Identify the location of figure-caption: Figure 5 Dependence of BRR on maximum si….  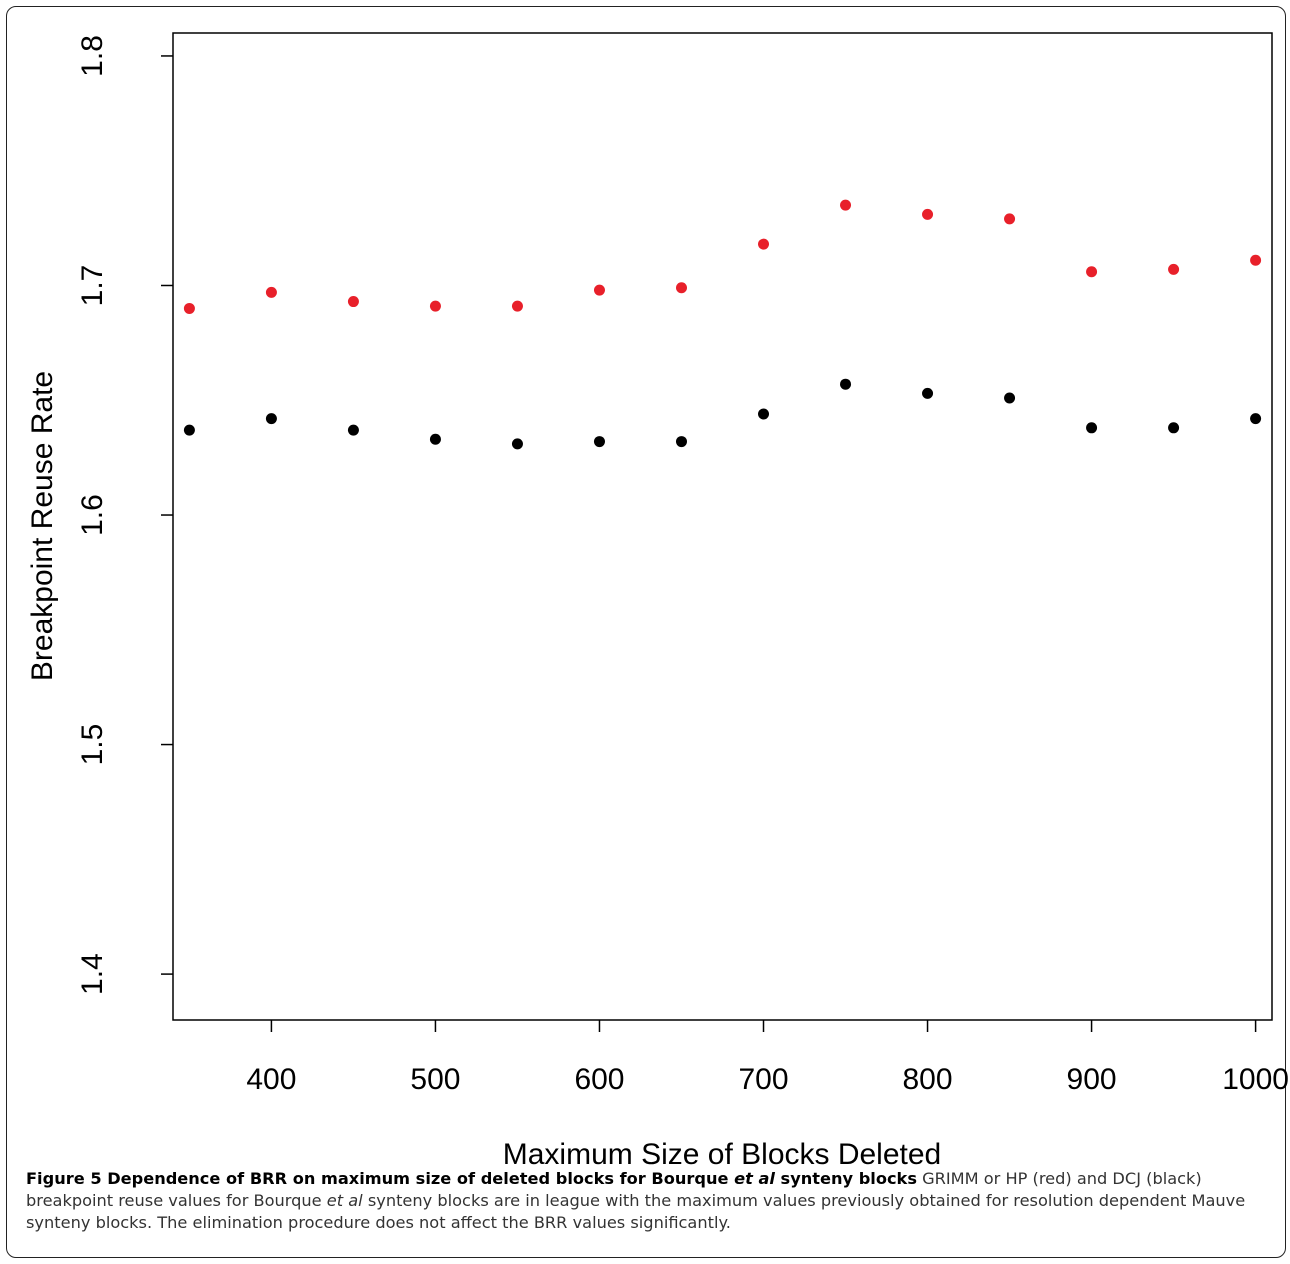
(646, 1201).